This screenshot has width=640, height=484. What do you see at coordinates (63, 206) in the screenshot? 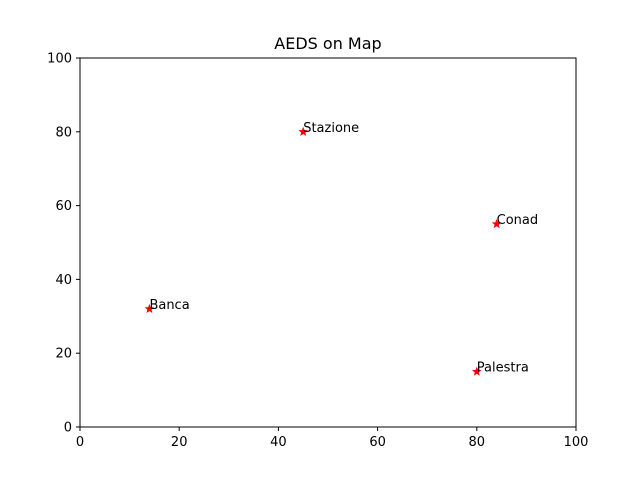
I see `y-tick-label: 60` at bounding box center [63, 206].